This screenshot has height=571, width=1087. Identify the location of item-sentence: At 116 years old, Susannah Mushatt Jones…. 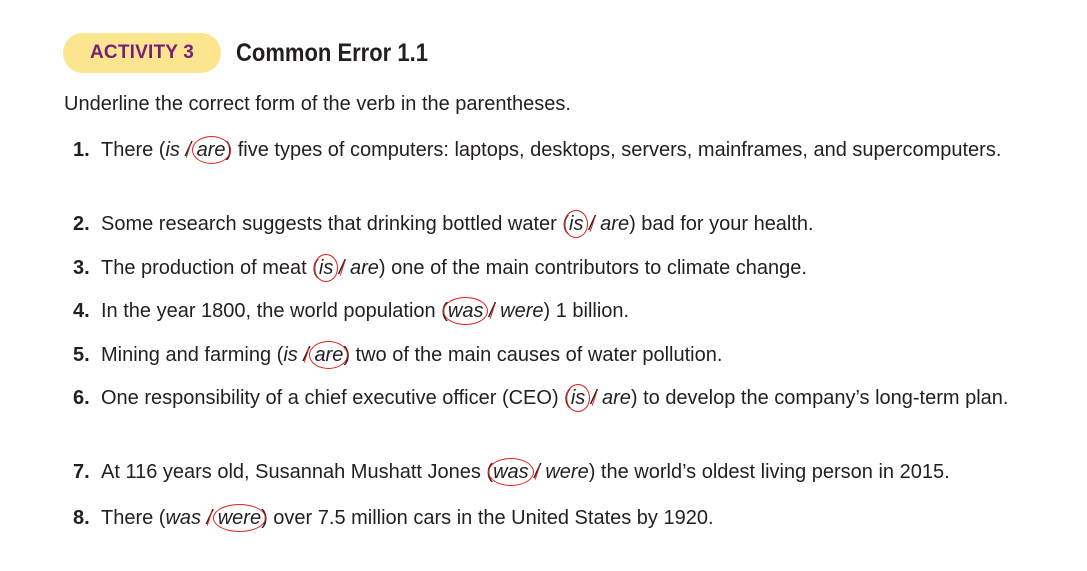
(553, 472).